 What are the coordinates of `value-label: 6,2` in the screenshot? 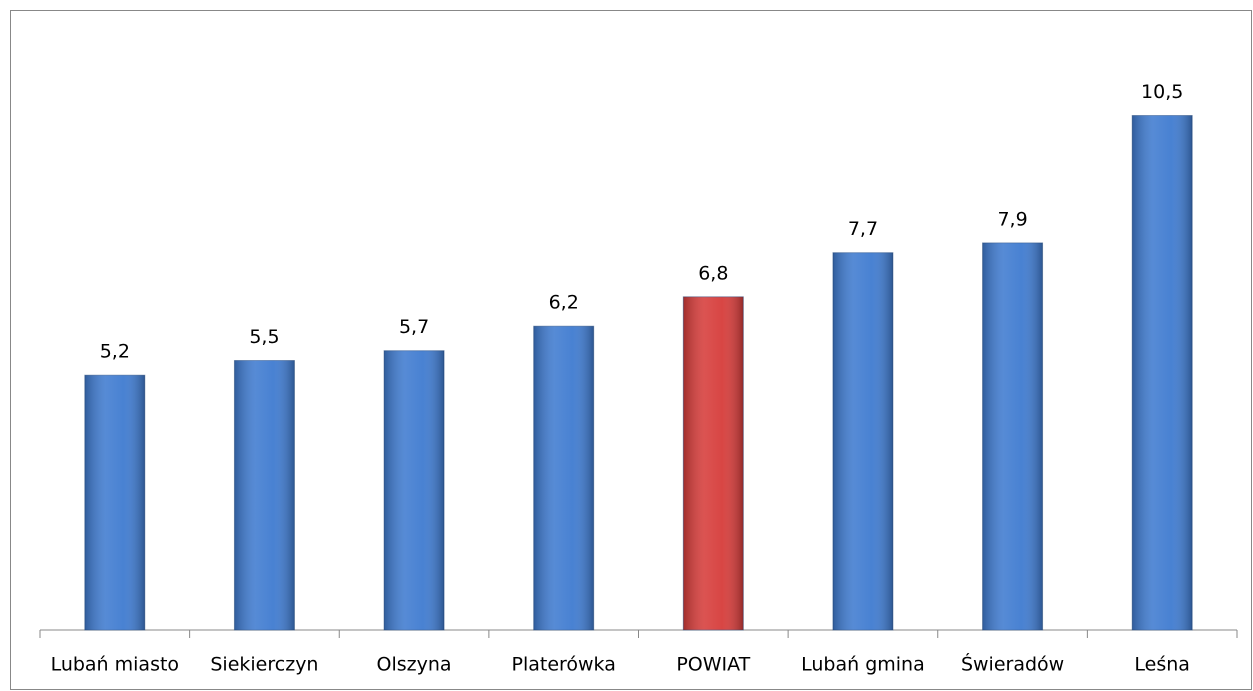 It's located at (564, 303).